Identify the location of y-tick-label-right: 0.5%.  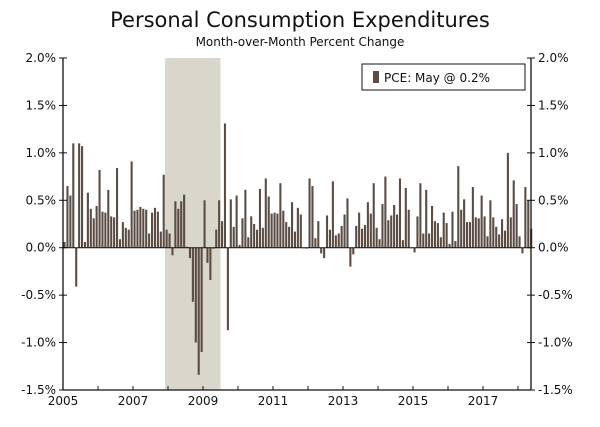
(553, 200).